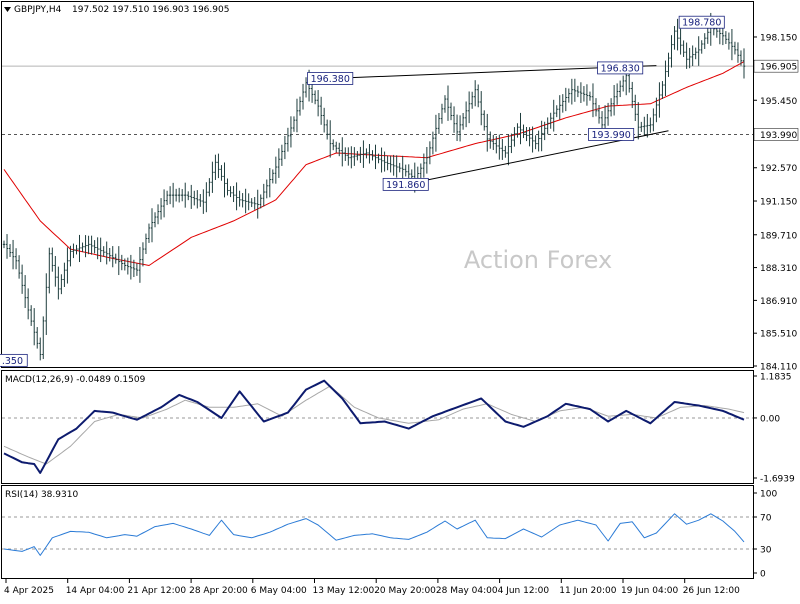 This screenshot has width=800, height=604. What do you see at coordinates (770, 419) in the screenshot?
I see `macd-tick-label: 0.00` at bounding box center [770, 419].